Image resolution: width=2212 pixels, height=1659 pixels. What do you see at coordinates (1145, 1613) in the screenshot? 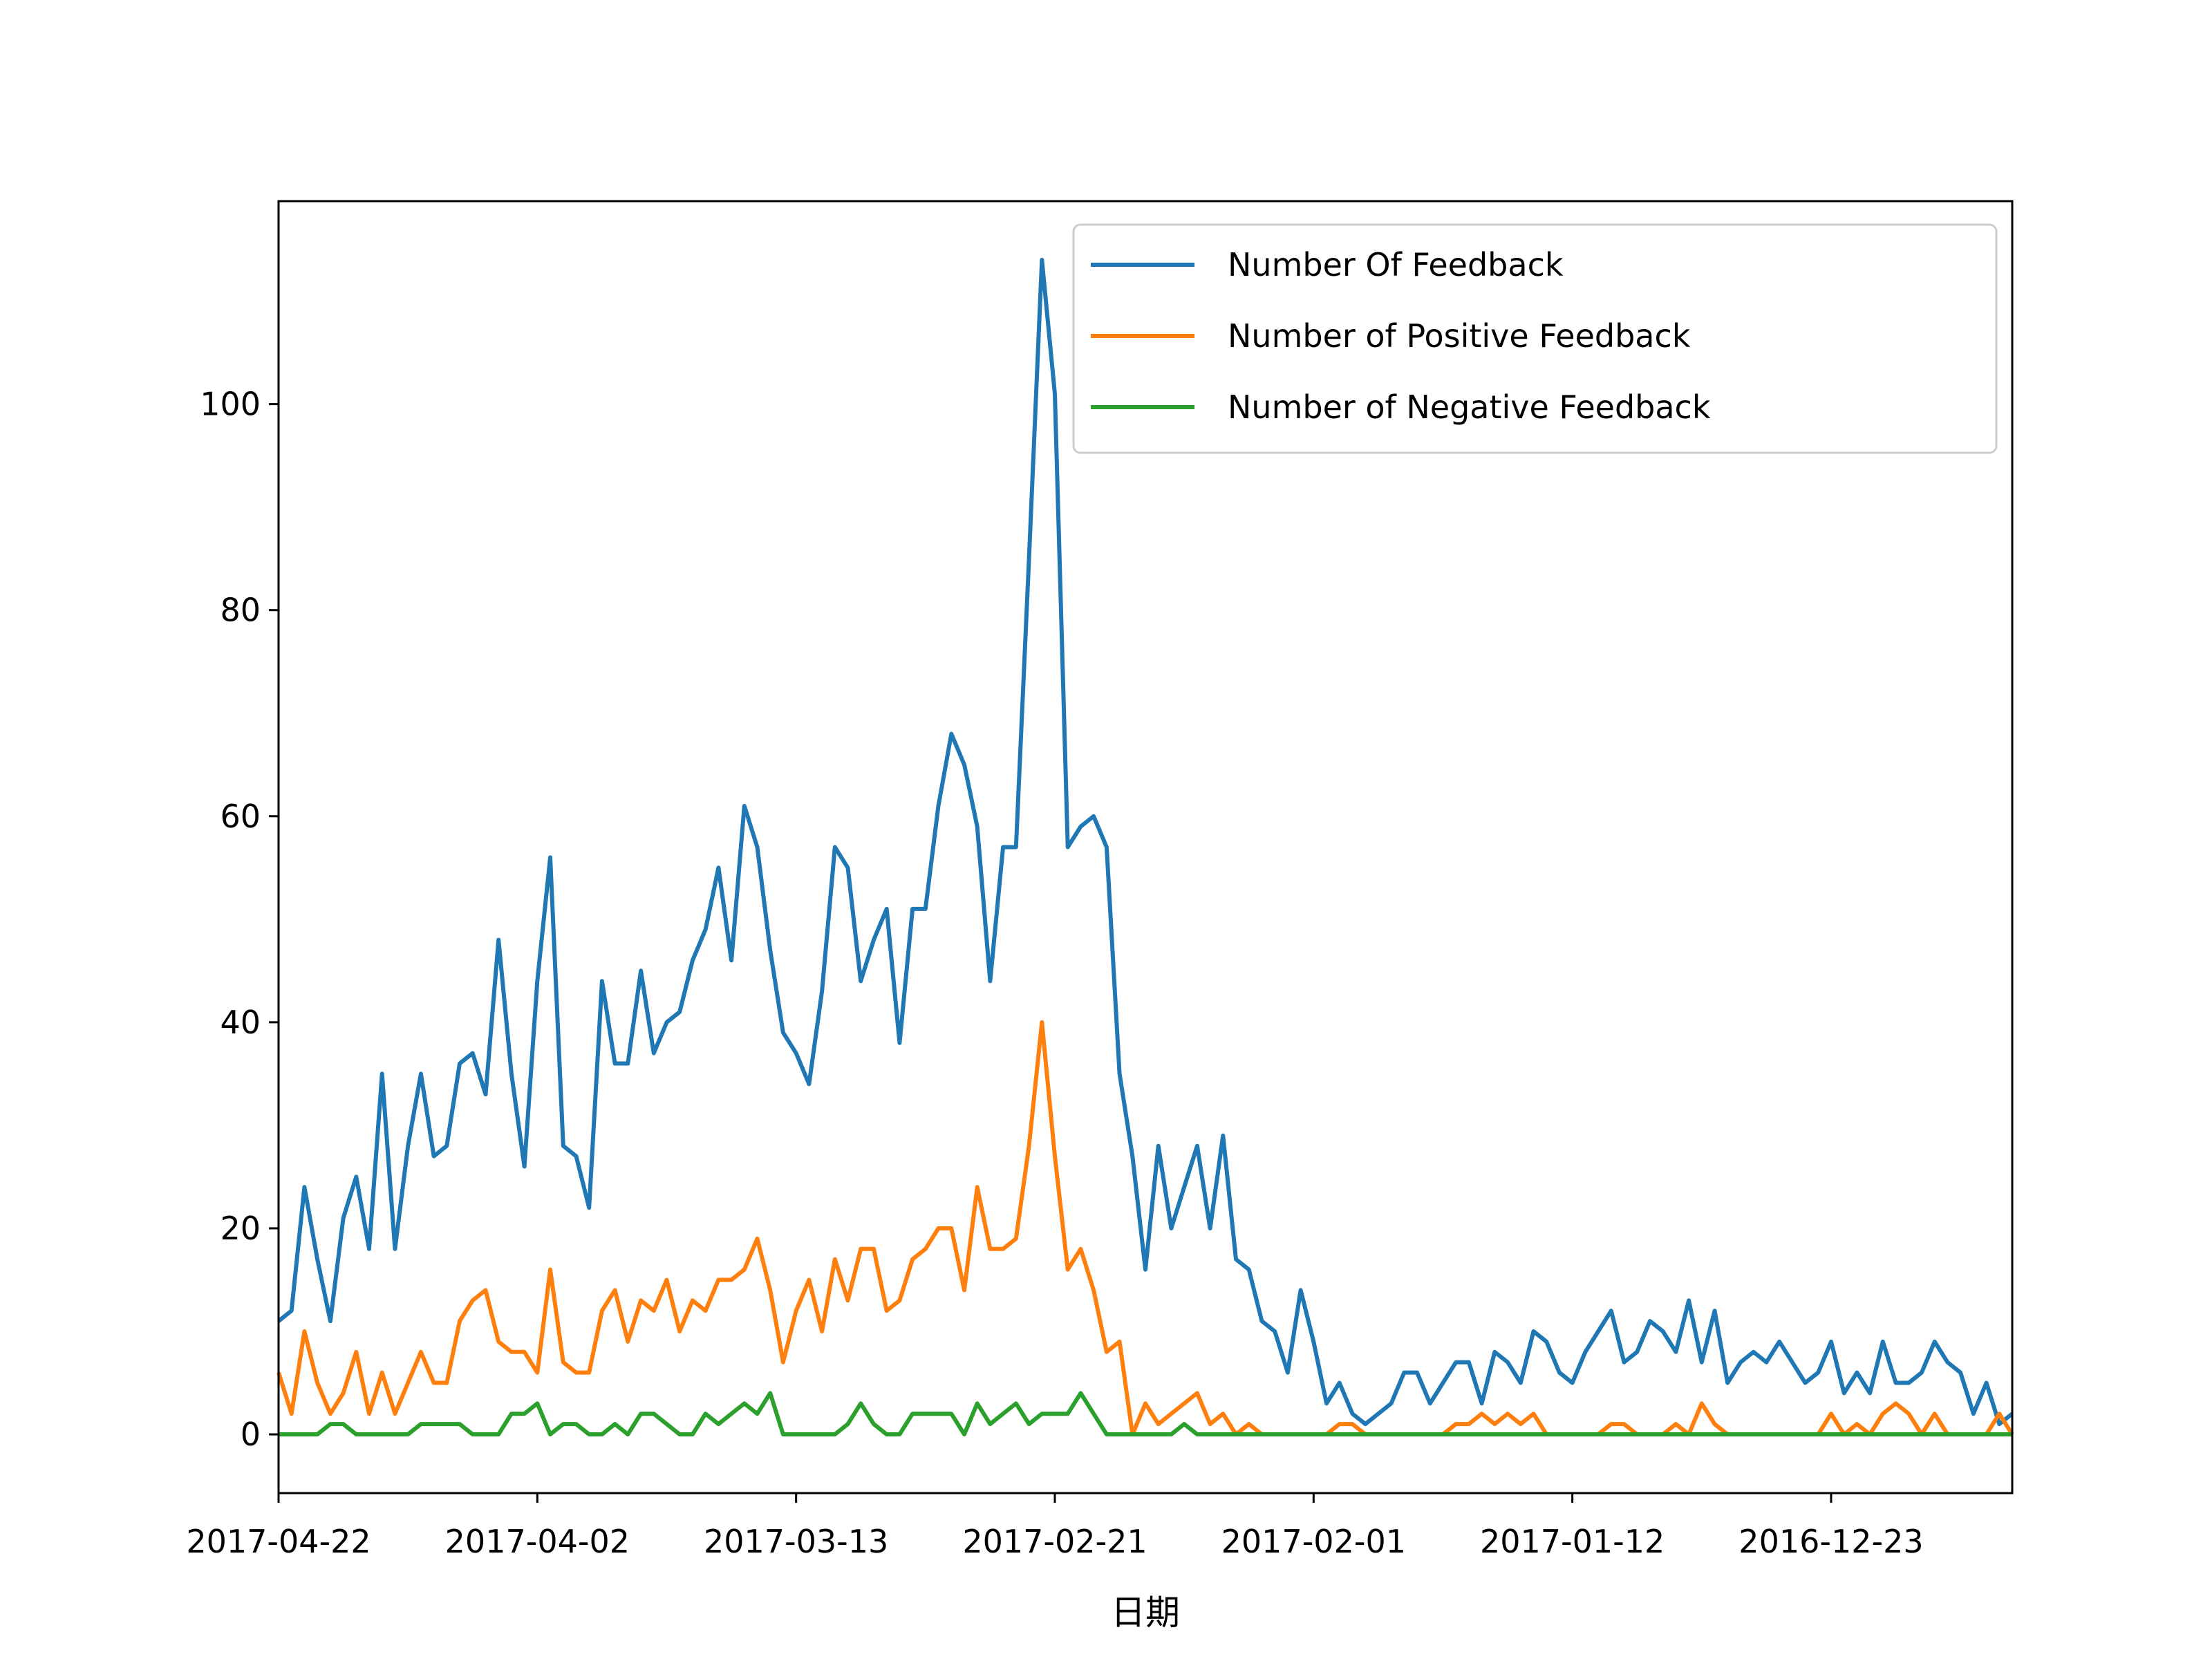
I see `x-axis-label: 日期` at bounding box center [1145, 1613].